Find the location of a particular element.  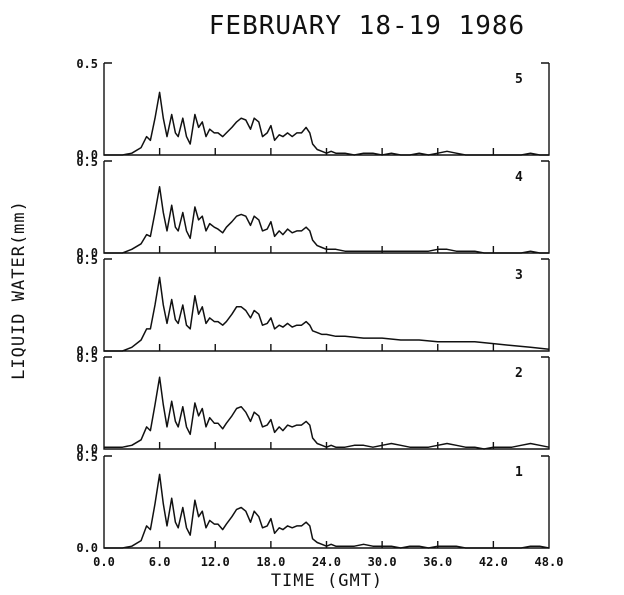

x-tick-label: 0.0 is located at coordinates (104, 562).